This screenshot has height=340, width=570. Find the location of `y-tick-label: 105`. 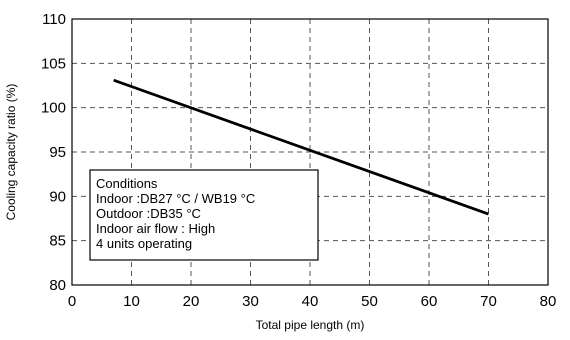

y-tick-label: 105 is located at coordinates (53, 63).